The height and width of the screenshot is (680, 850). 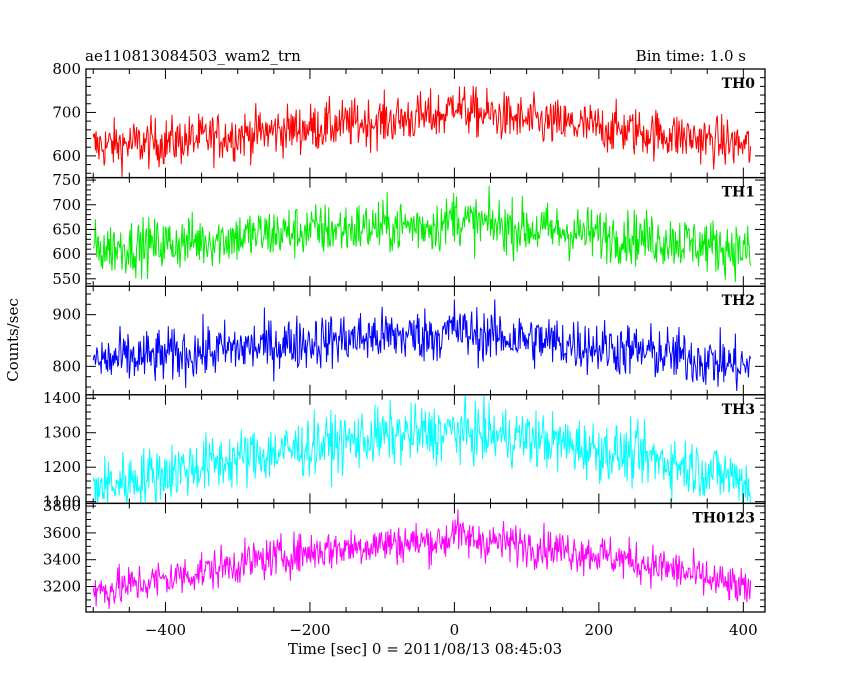 What do you see at coordinates (422, 559) in the screenshot?
I see `series-line-th0123` at bounding box center [422, 559].